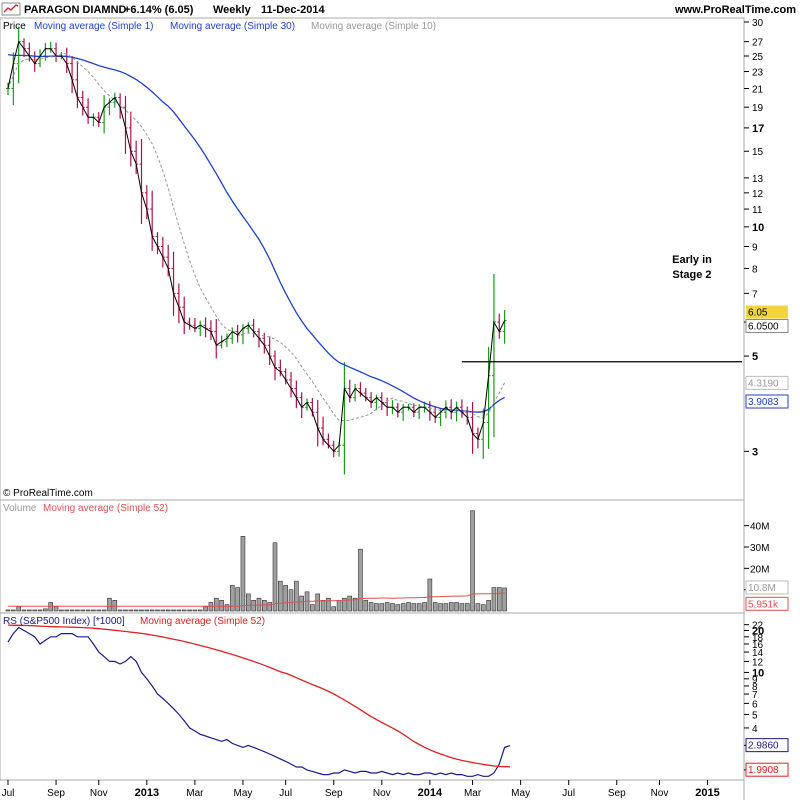 This screenshot has width=800, height=800. I want to click on price-tick-label: 17, so click(758, 129).